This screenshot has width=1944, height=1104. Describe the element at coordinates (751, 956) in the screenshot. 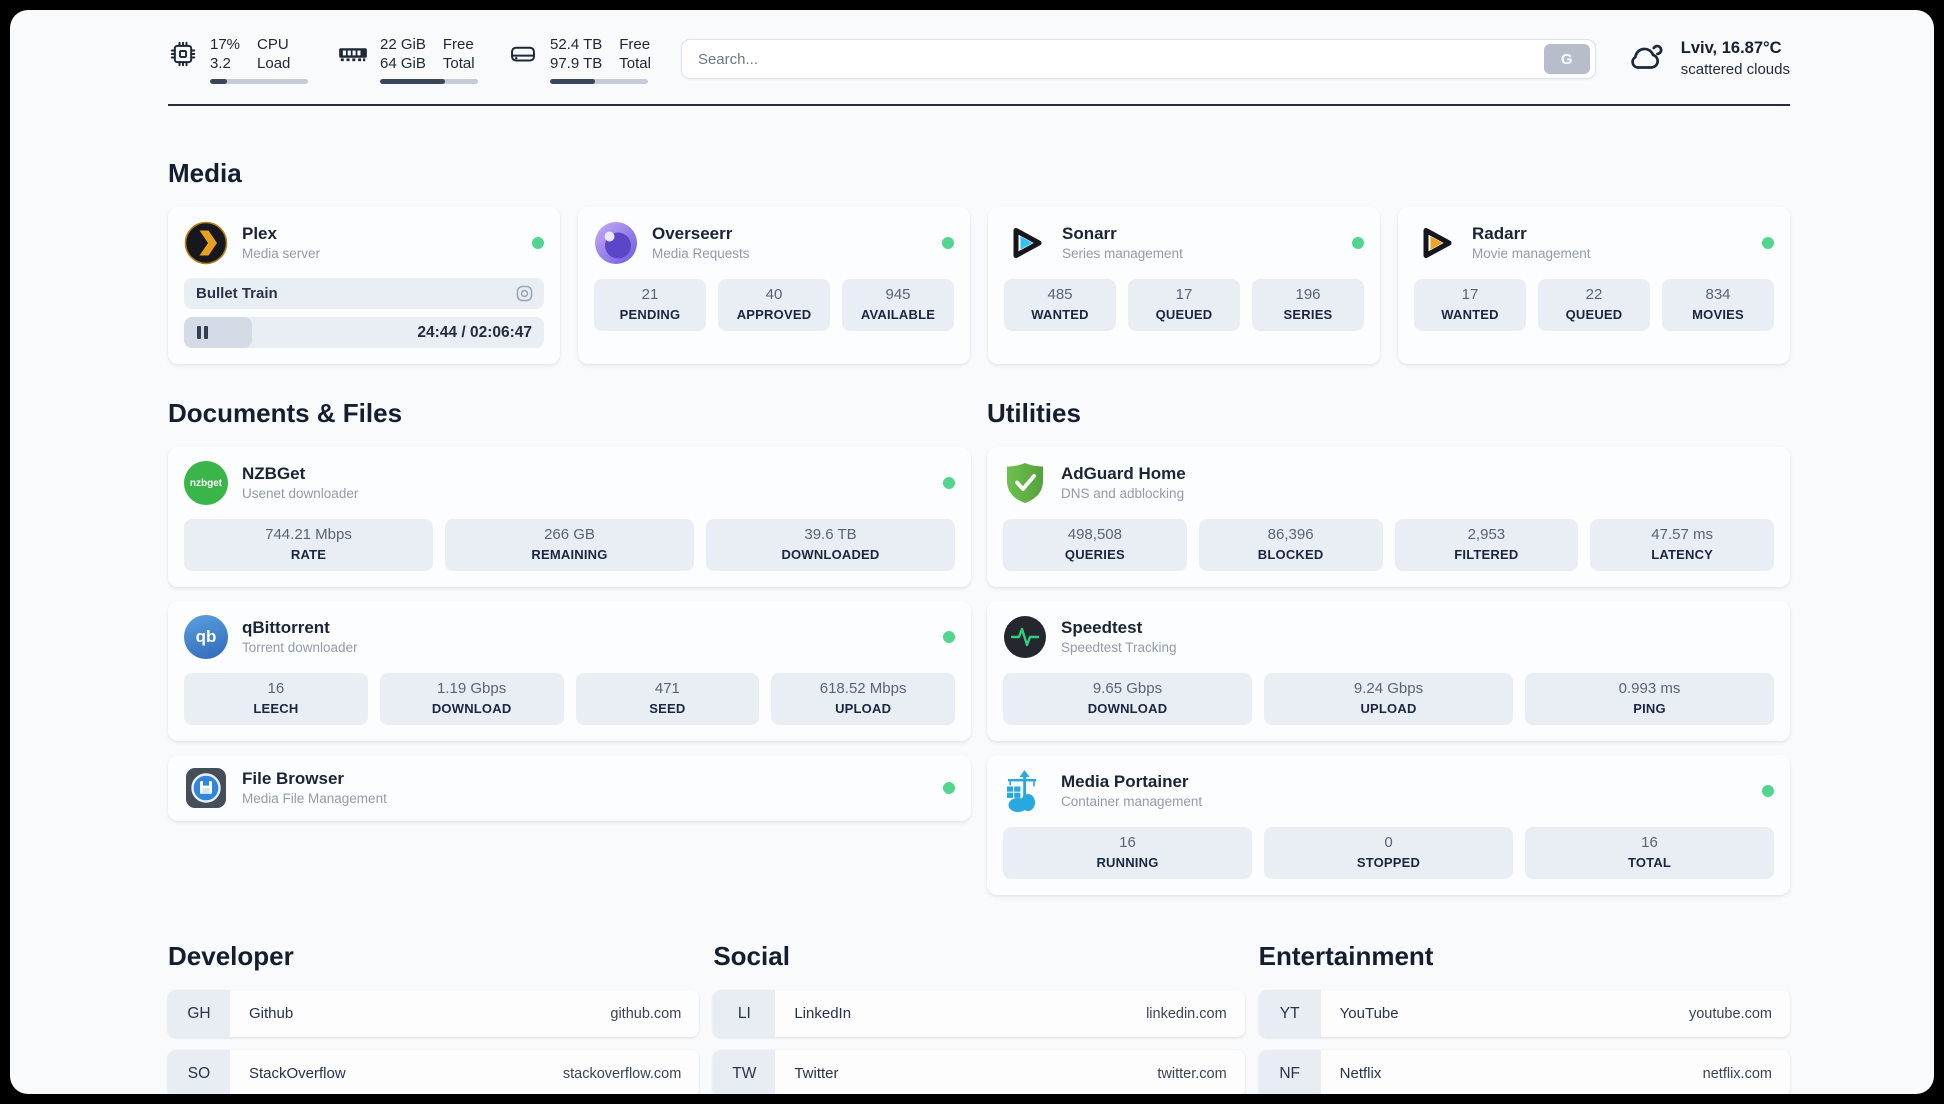

I see `social-section-heading: Social` at that location.